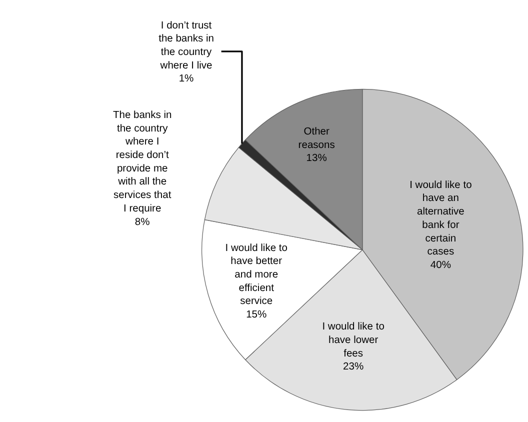 The image size is (528, 422). I want to click on slice-label: Other reasons, so click(316, 138).